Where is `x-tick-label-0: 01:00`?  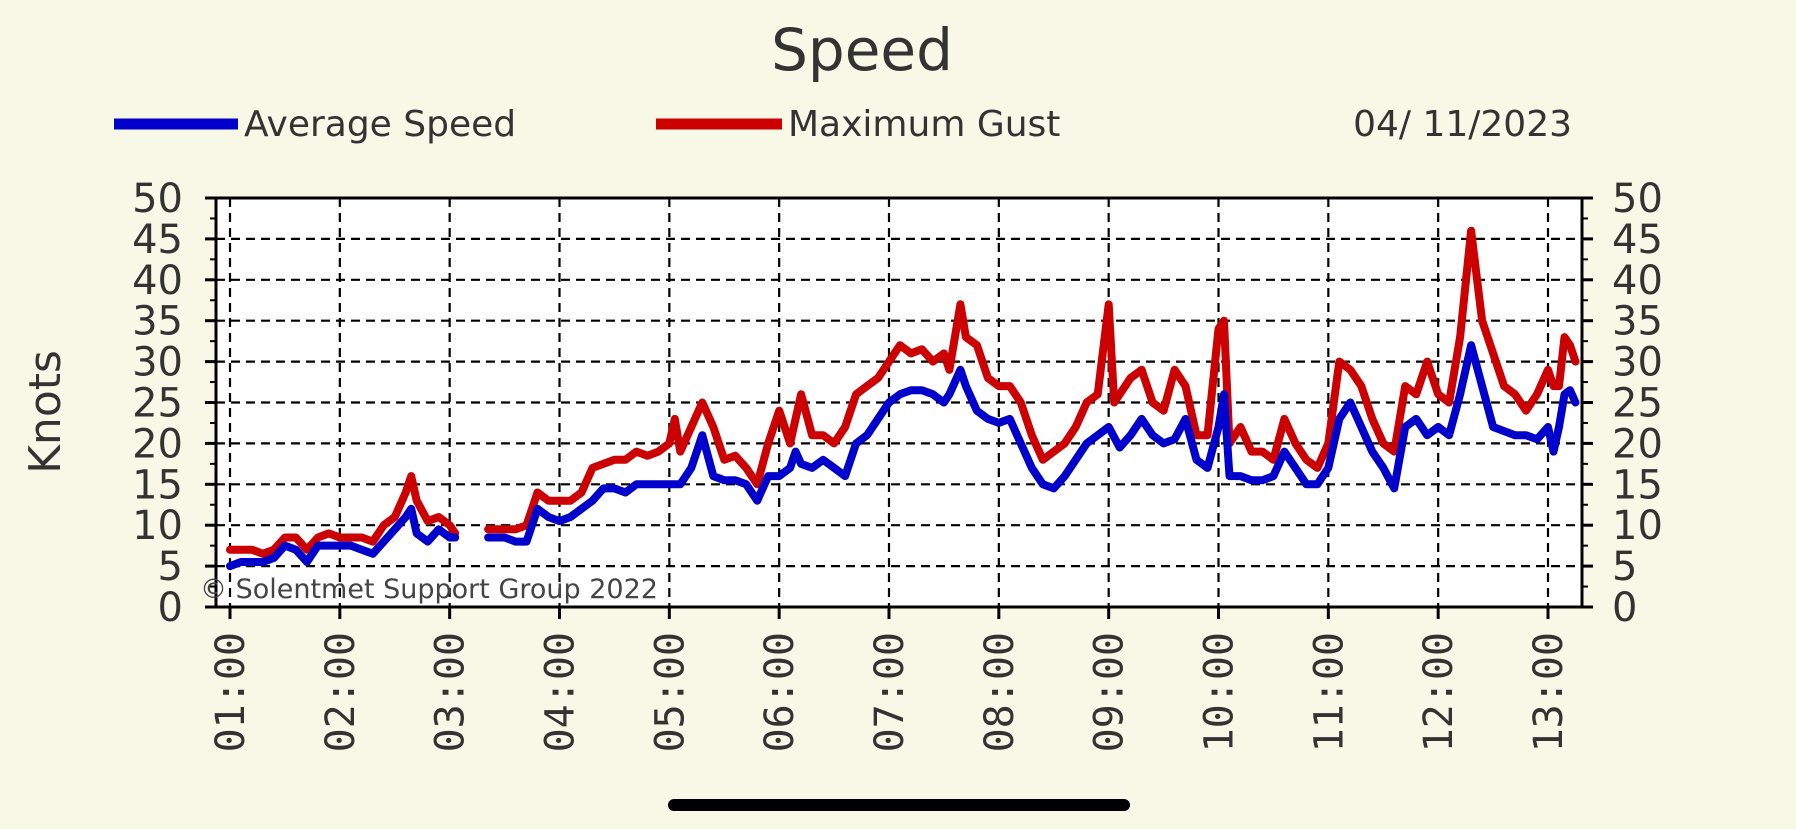 x-tick-label-0: 01:00 is located at coordinates (231, 692).